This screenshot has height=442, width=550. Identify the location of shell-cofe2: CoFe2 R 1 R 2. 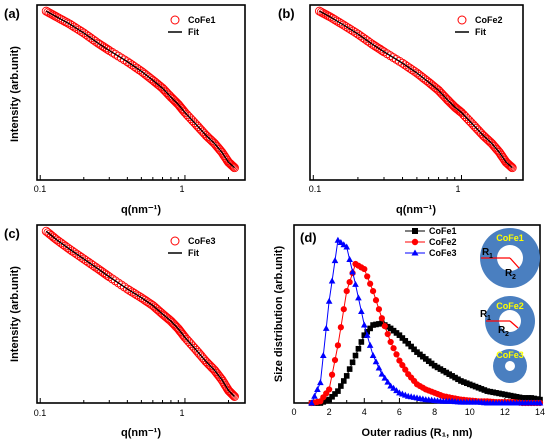
(507, 321).